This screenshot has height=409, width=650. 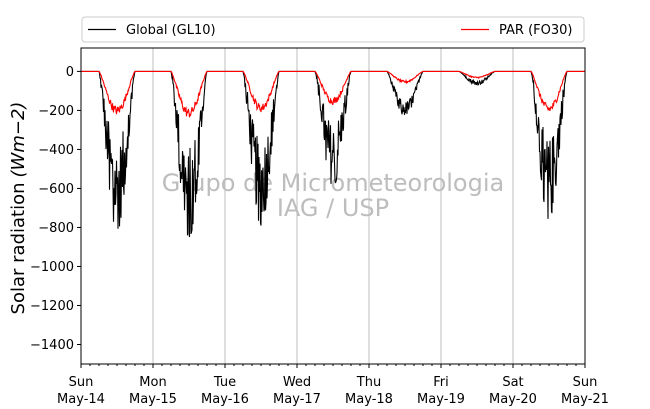 What do you see at coordinates (52, 267) in the screenshot?
I see `y-tick-label: −1000` at bounding box center [52, 267].